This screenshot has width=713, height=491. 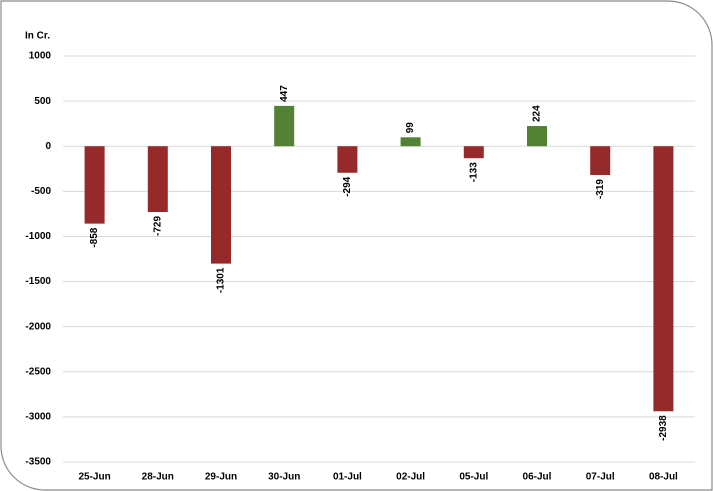 What do you see at coordinates (40, 56) in the screenshot?
I see `y-tick-label: 1000` at bounding box center [40, 56].